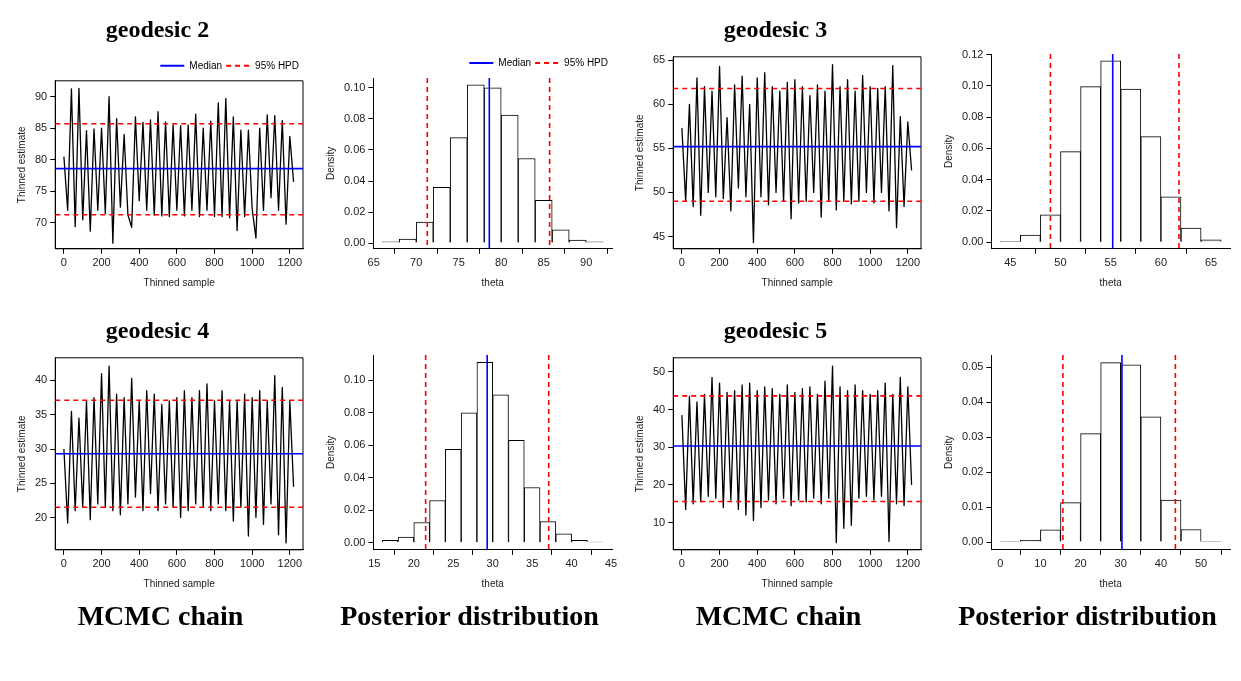 The width and height of the screenshot is (1241, 681). I want to click on legend-label: Median, so click(515, 62).